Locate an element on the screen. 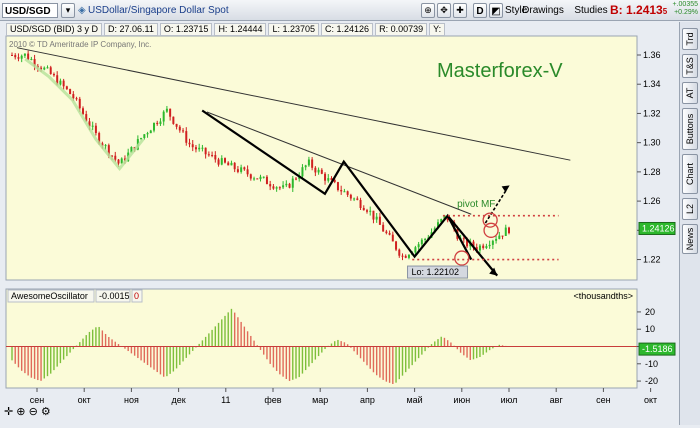 The image size is (700, 428). zoom-out-icon: ⊖ is located at coordinates (33, 412).